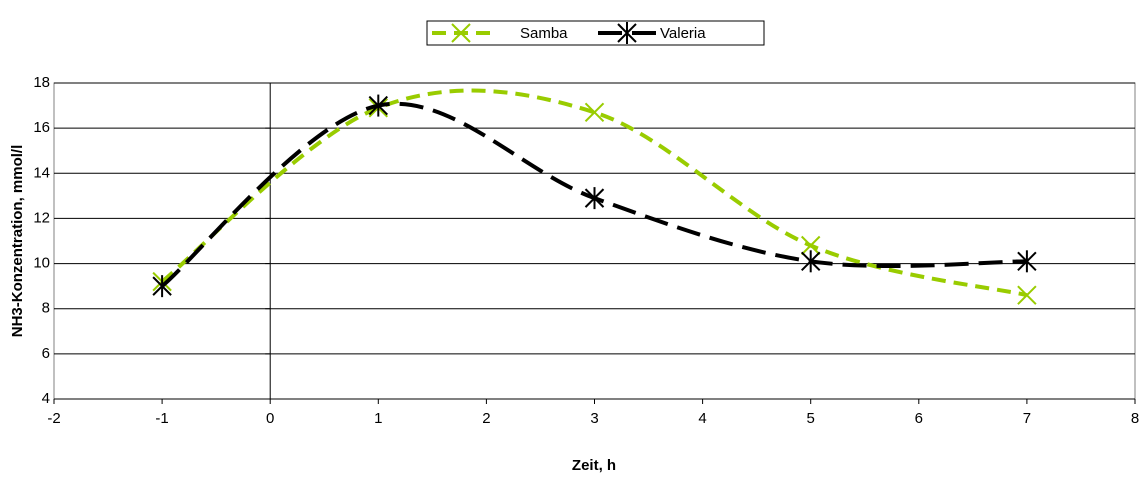 The height and width of the screenshot is (482, 1145). I want to click on y-tick-label: 4, so click(46, 398).